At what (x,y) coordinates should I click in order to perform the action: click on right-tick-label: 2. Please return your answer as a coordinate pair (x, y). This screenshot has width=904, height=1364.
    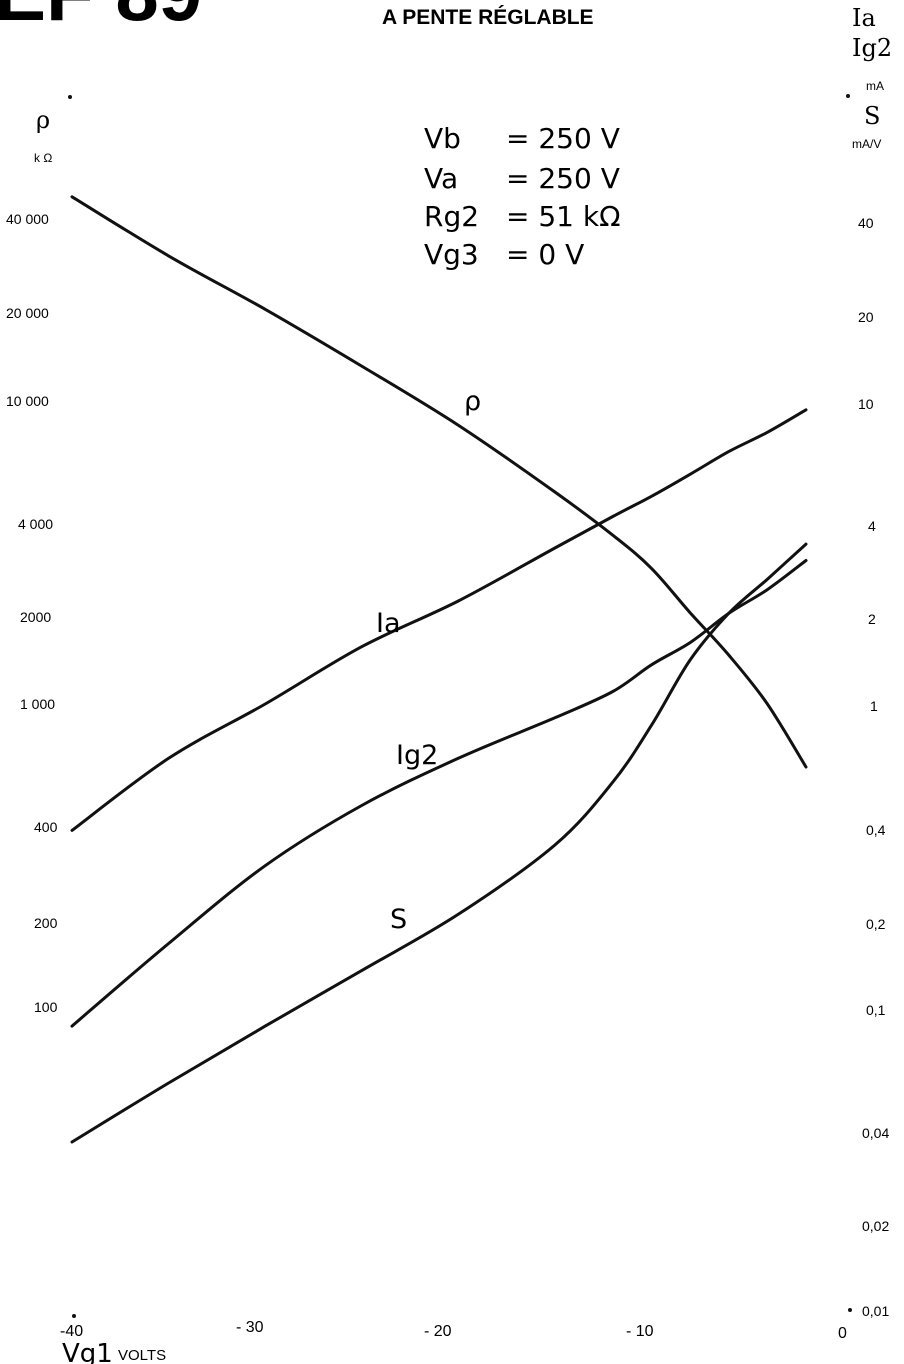
    Looking at the image, I should click on (872, 619).